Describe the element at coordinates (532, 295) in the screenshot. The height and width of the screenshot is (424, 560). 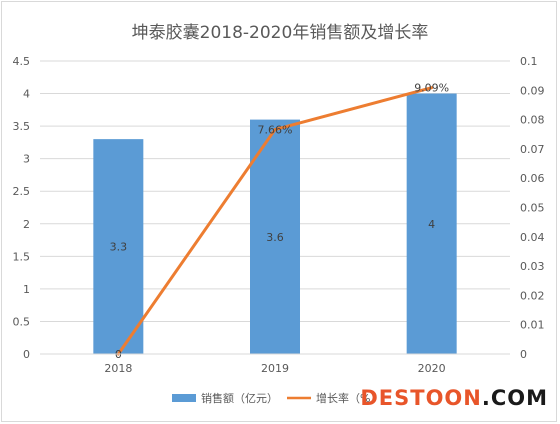
I see `right-tick-label: 0.02` at that location.